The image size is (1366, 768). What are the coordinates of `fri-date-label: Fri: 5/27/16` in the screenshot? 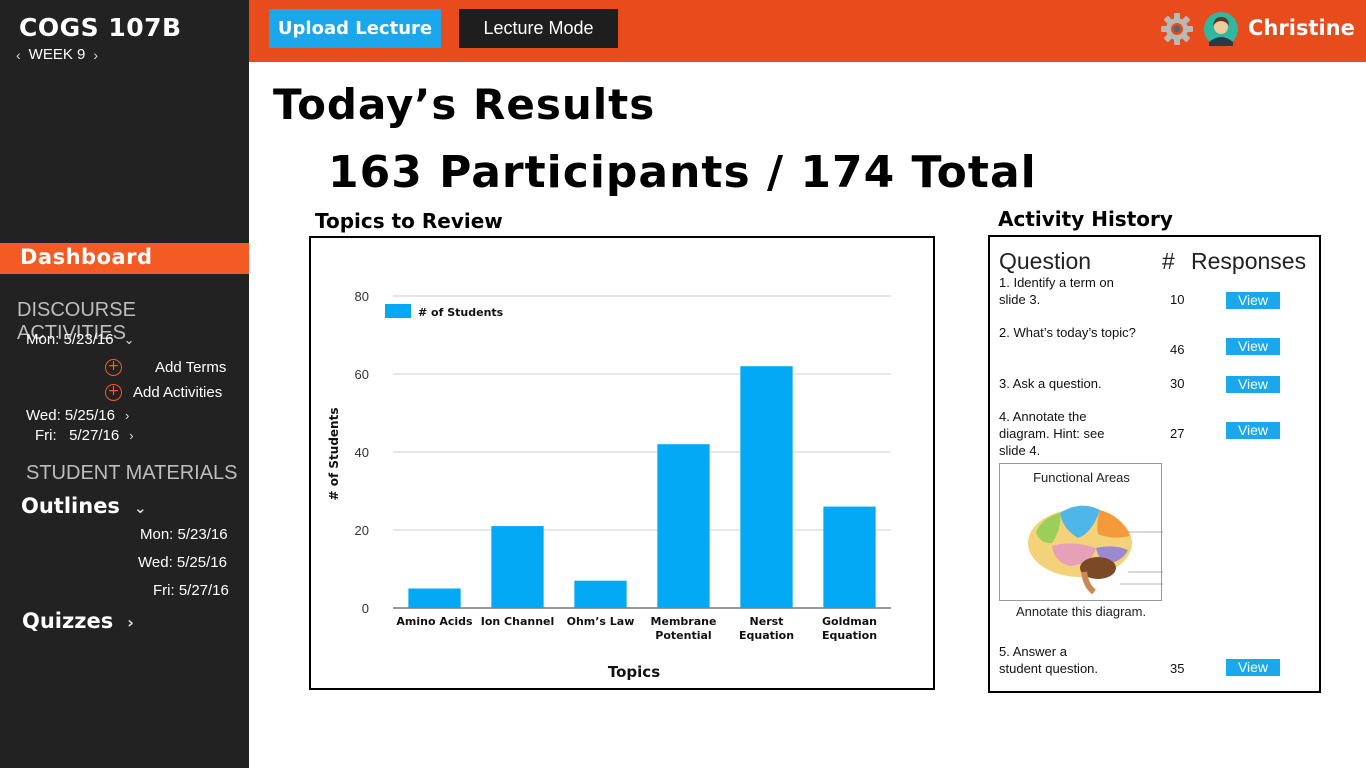 It's located at (77, 435).